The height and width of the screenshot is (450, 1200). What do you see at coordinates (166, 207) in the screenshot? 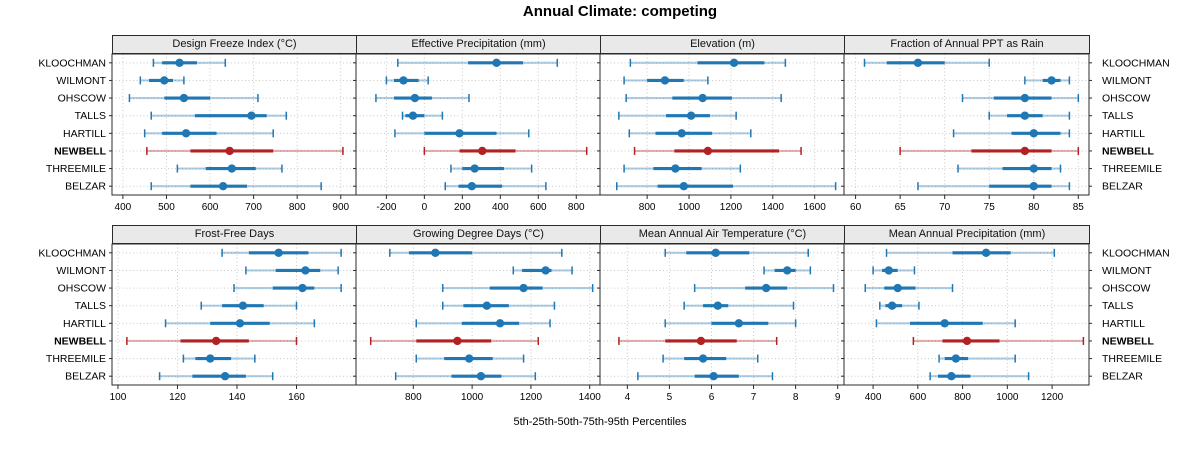
I see `axis-tick-label: 500` at bounding box center [166, 207].